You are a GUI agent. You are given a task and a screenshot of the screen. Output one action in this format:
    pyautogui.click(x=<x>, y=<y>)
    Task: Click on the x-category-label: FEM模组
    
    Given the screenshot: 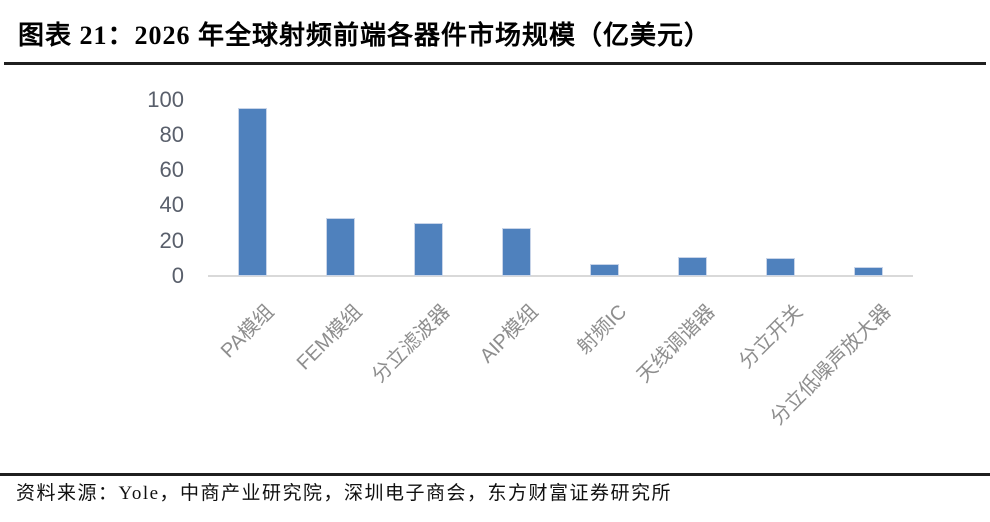 What is the action you would take?
    pyautogui.click(x=329, y=337)
    